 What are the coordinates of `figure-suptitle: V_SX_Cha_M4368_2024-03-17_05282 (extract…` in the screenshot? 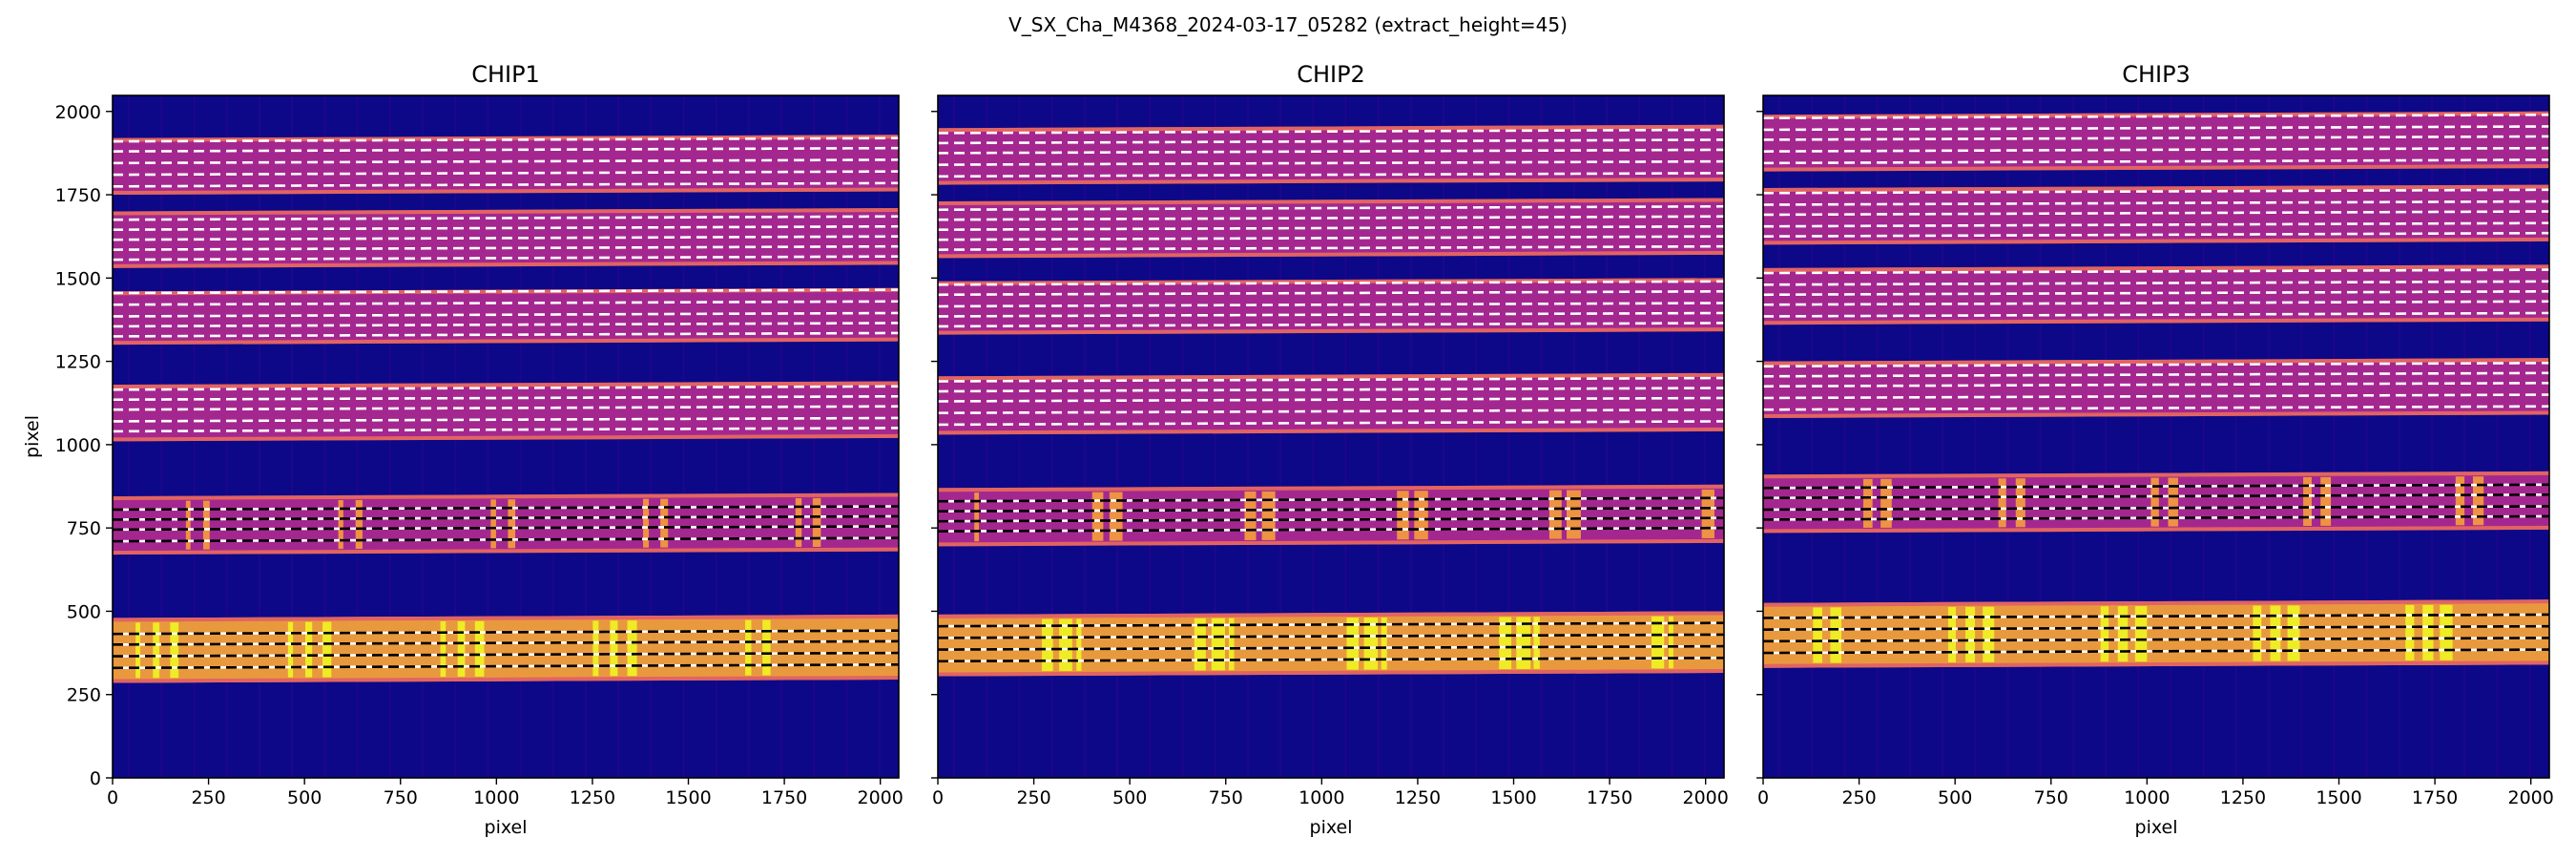 It's located at (1288, 24).